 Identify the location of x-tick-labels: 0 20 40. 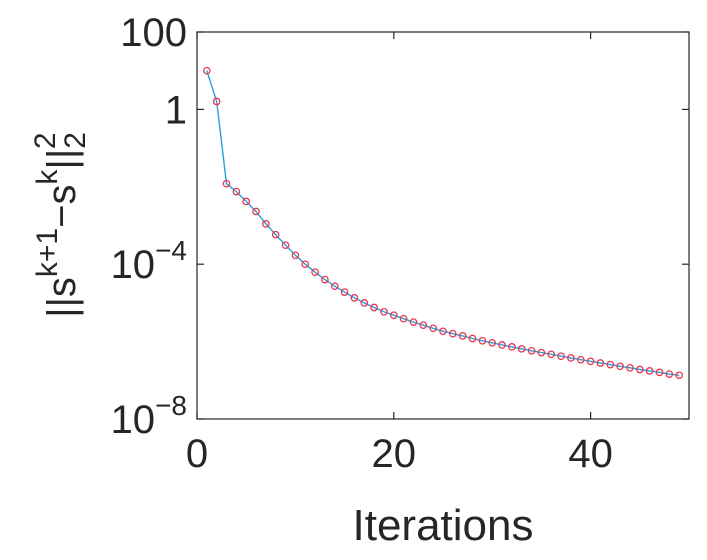
(399, 454).